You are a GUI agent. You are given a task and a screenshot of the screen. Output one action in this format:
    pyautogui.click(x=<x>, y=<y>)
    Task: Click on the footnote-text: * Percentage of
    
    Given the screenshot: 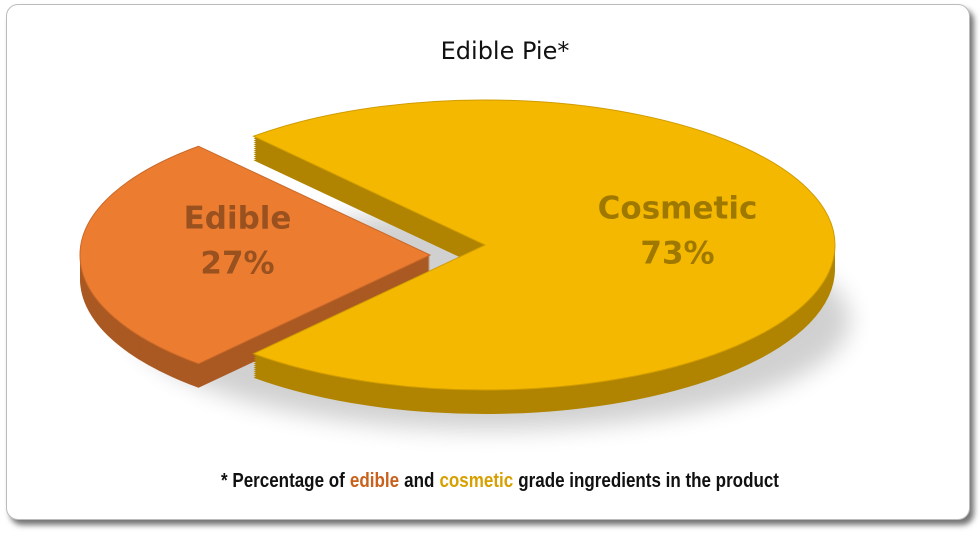 What is the action you would take?
    pyautogui.click(x=283, y=481)
    